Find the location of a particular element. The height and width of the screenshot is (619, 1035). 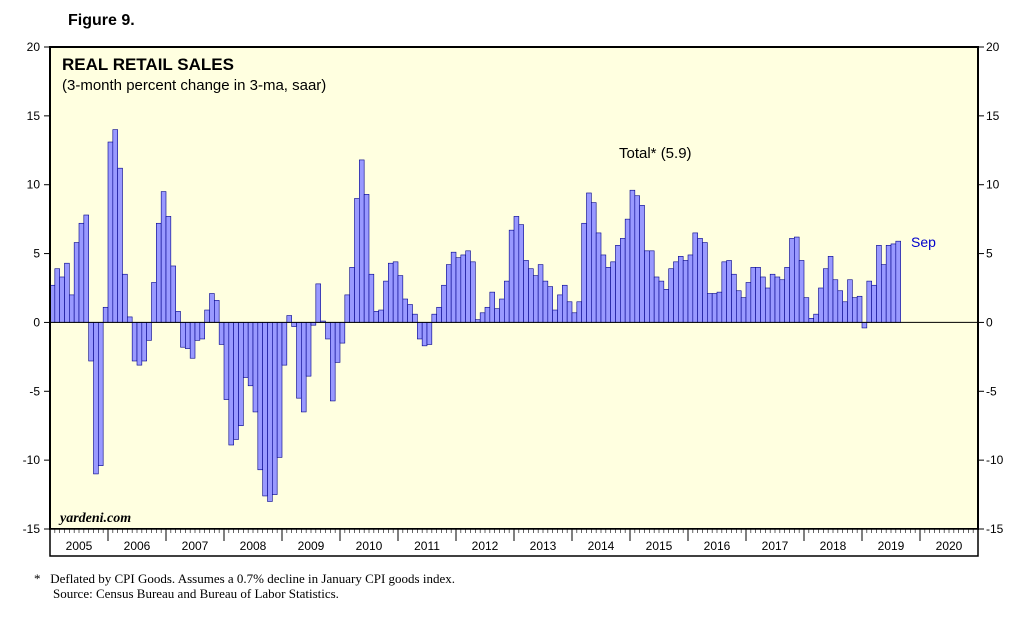

y-tick-label: 5 is located at coordinates (36, 254).